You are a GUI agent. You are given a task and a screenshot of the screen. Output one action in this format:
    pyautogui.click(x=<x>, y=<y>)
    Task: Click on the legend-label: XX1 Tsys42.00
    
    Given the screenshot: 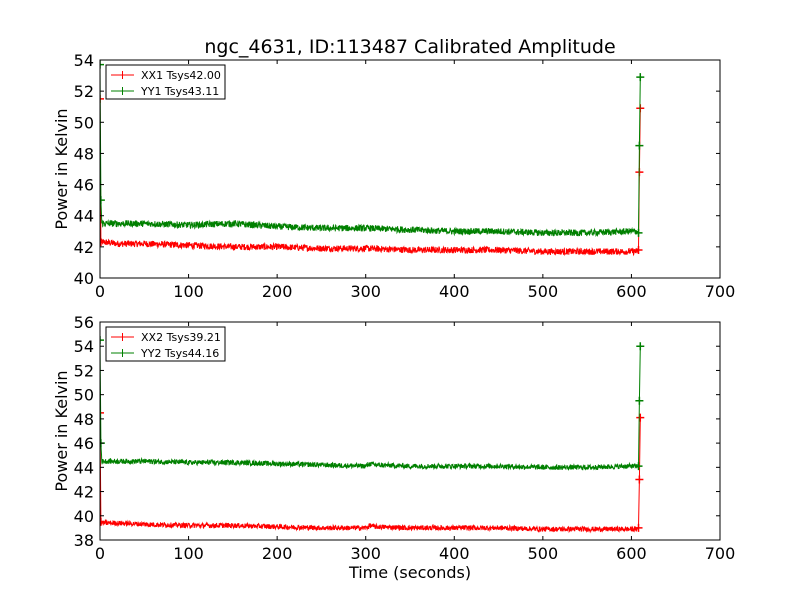 What is the action you would take?
    pyautogui.click(x=181, y=75)
    